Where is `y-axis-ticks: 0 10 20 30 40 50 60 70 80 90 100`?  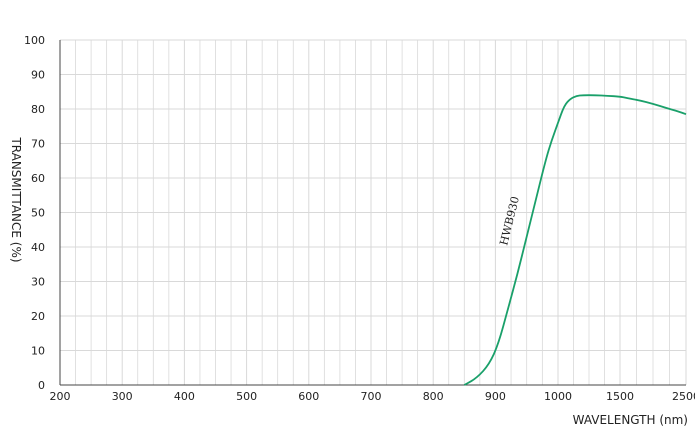 y-axis-ticks: 0 10 20 30 40 50 60 70 80 90 100 is located at coordinates (34, 213).